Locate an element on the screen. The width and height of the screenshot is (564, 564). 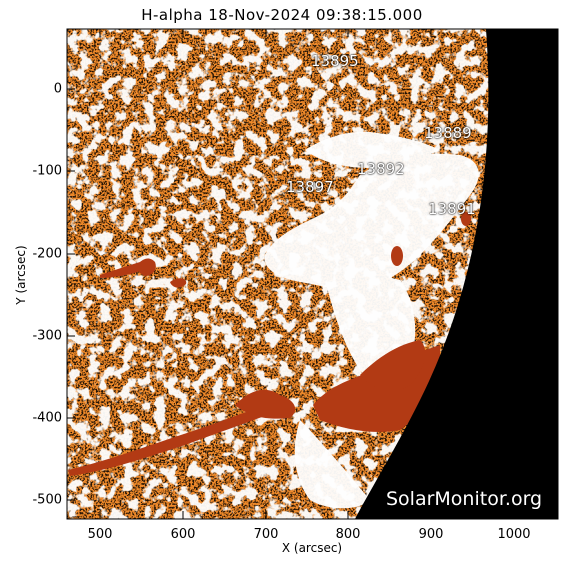
y-tick-label: -200 is located at coordinates (47, 254).